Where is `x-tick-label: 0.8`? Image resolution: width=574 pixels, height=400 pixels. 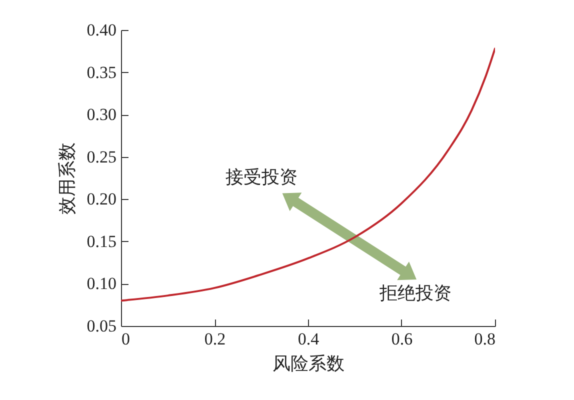
x-tick-label: 0.8 is located at coordinates (485, 339).